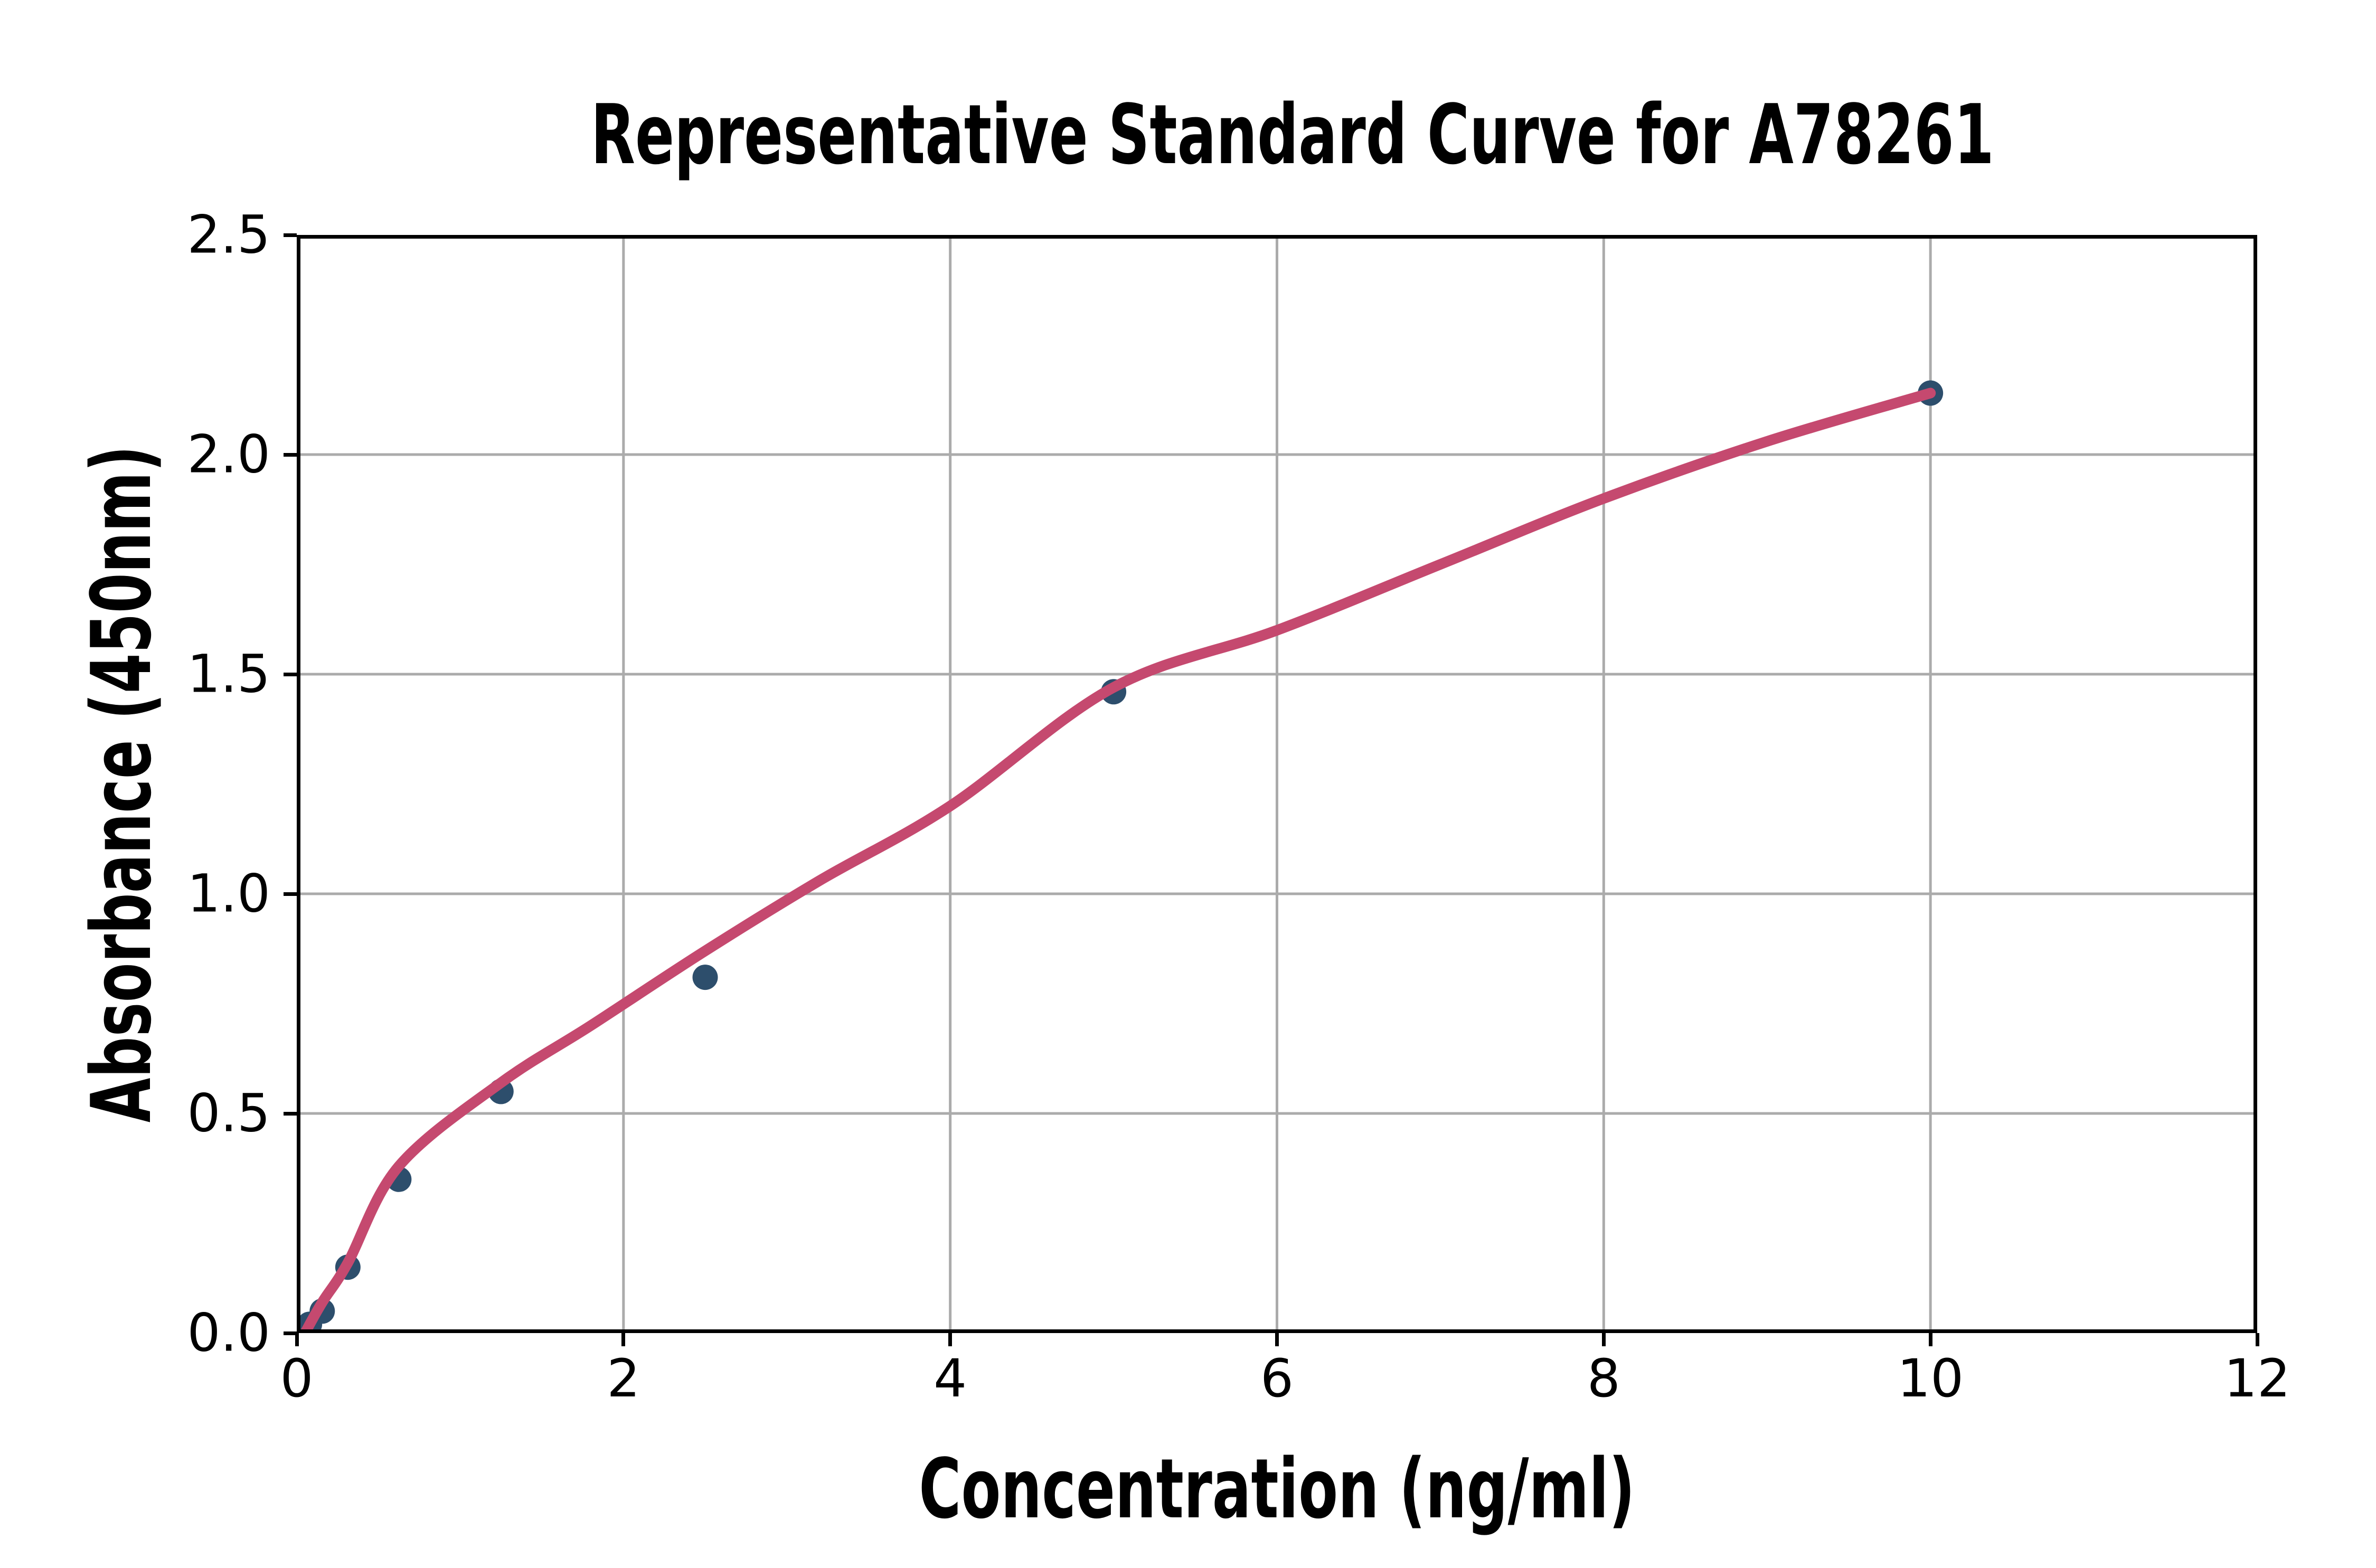 The height and width of the screenshot is (1568, 2376). What do you see at coordinates (951, 1379) in the screenshot?
I see `x-tick-label: 4` at bounding box center [951, 1379].